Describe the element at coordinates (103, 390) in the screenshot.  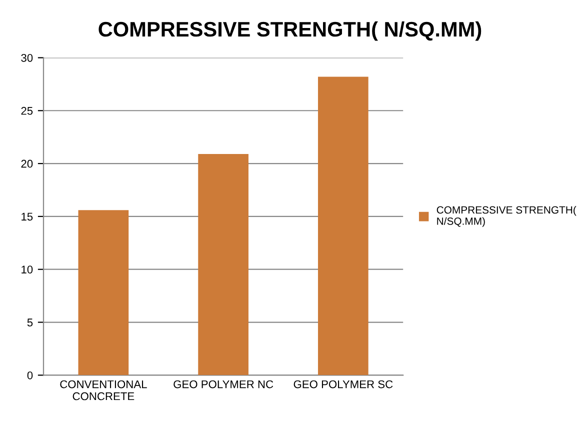
I see `x-tick-label: CONVENTIONAL CONCRETE` at that location.